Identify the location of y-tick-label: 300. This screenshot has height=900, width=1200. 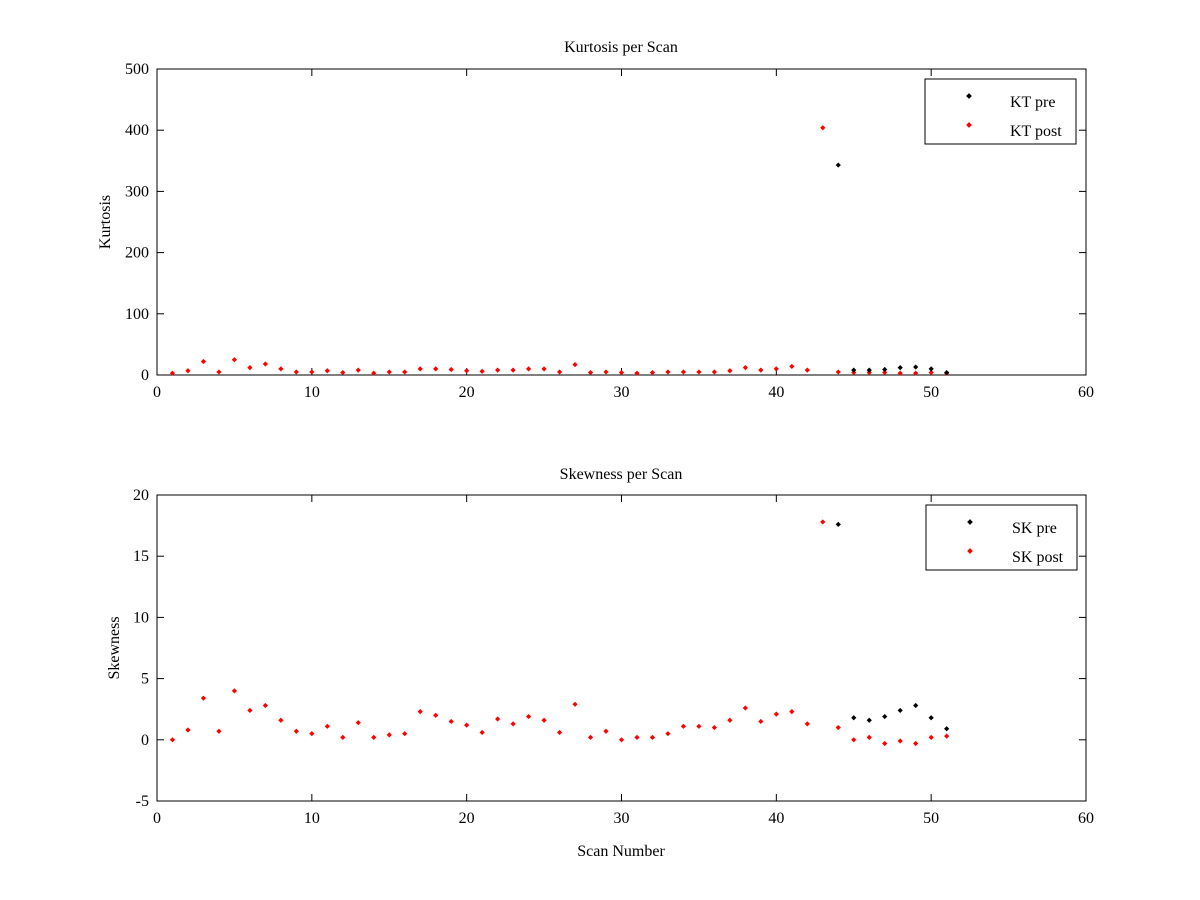
(137, 191).